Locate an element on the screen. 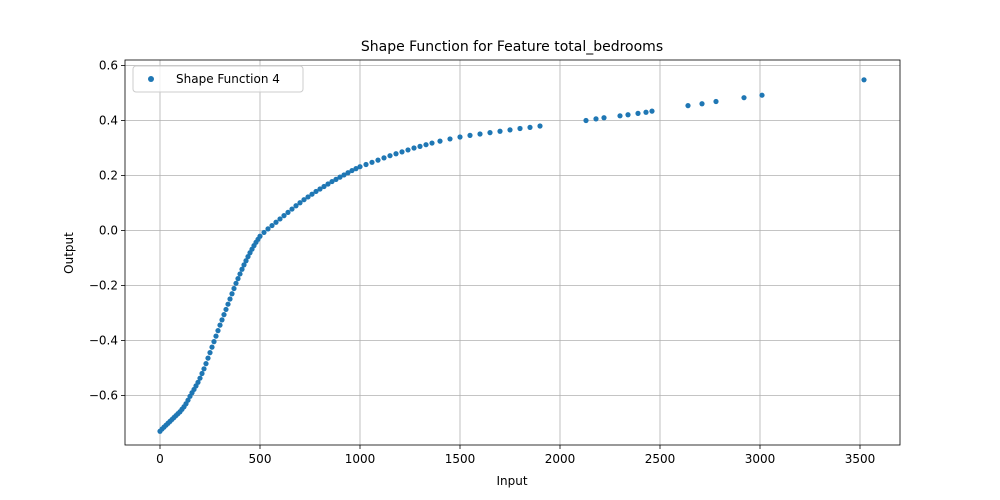  y-tick-label: 0.6 is located at coordinates (108, 66).